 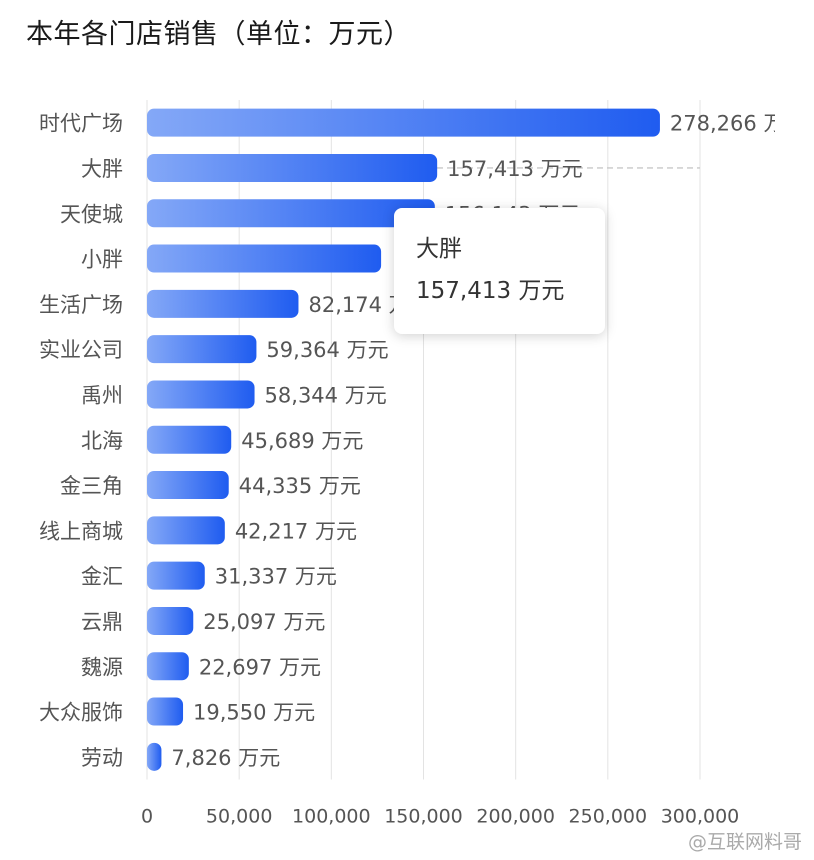 I want to click on value-label: 278,266 万元, so click(x=738, y=124).